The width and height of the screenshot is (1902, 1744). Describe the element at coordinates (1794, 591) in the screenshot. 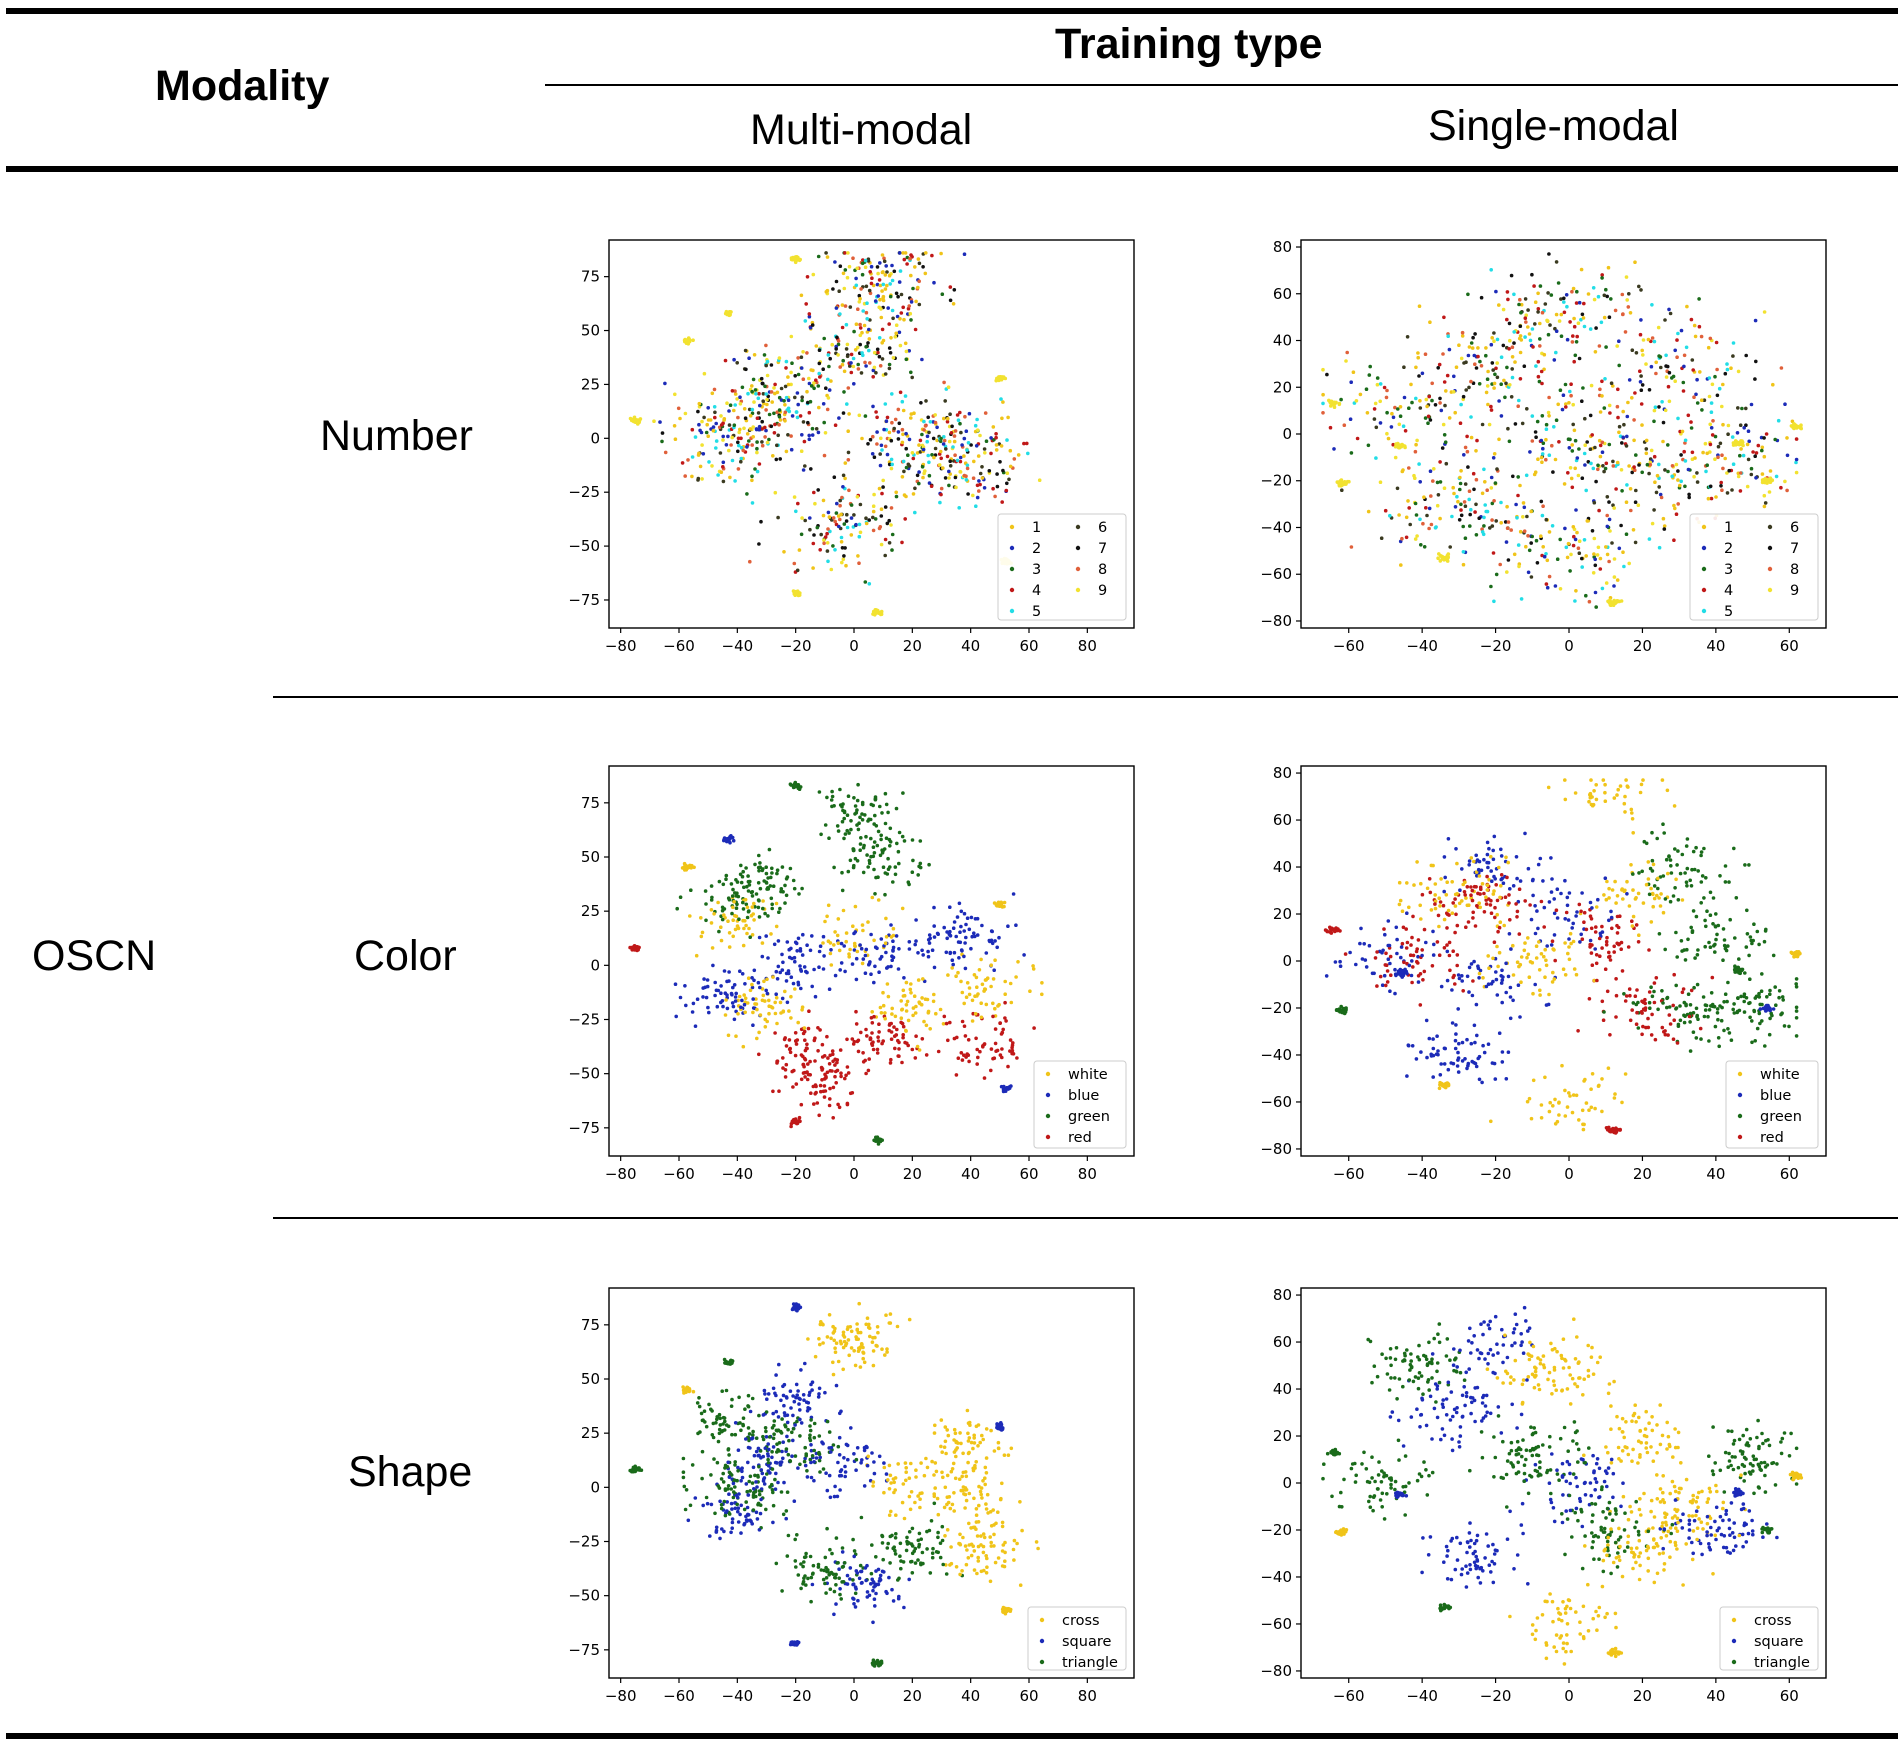

I see `legend-label: 9` at that location.